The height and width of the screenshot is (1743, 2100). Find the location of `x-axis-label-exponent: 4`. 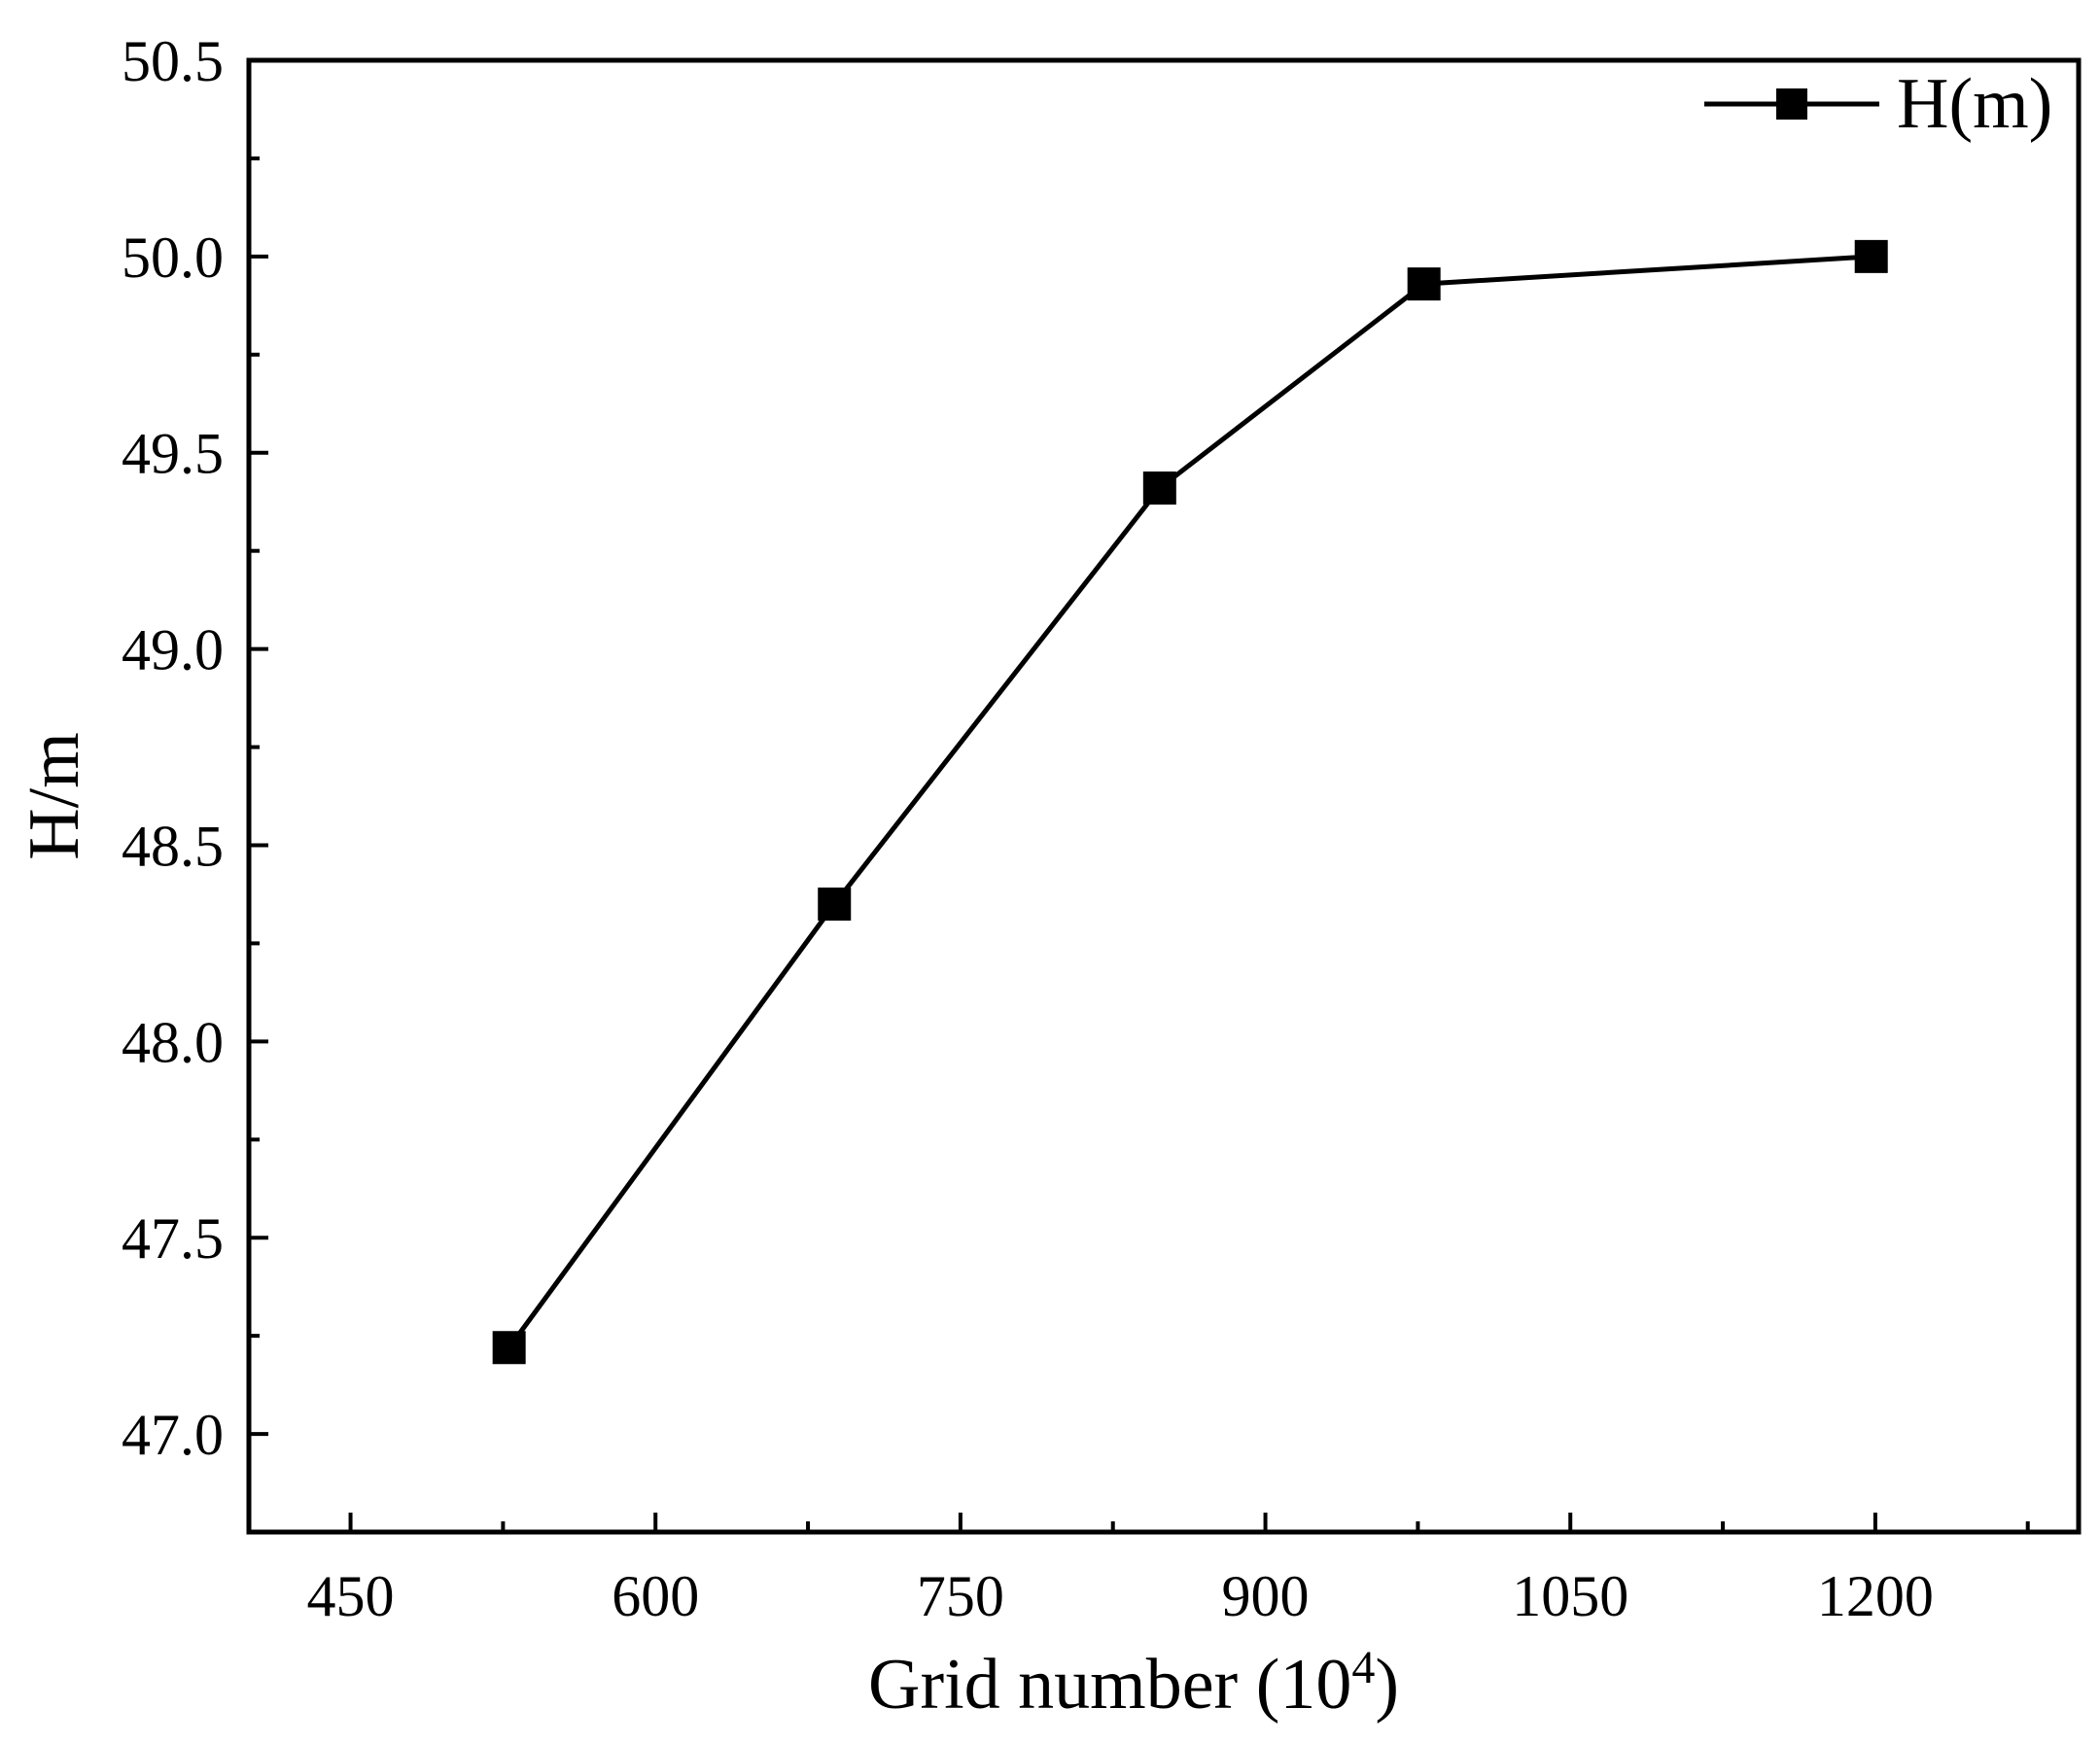

x-axis-label-exponent: 4 is located at coordinates (1363, 1668).